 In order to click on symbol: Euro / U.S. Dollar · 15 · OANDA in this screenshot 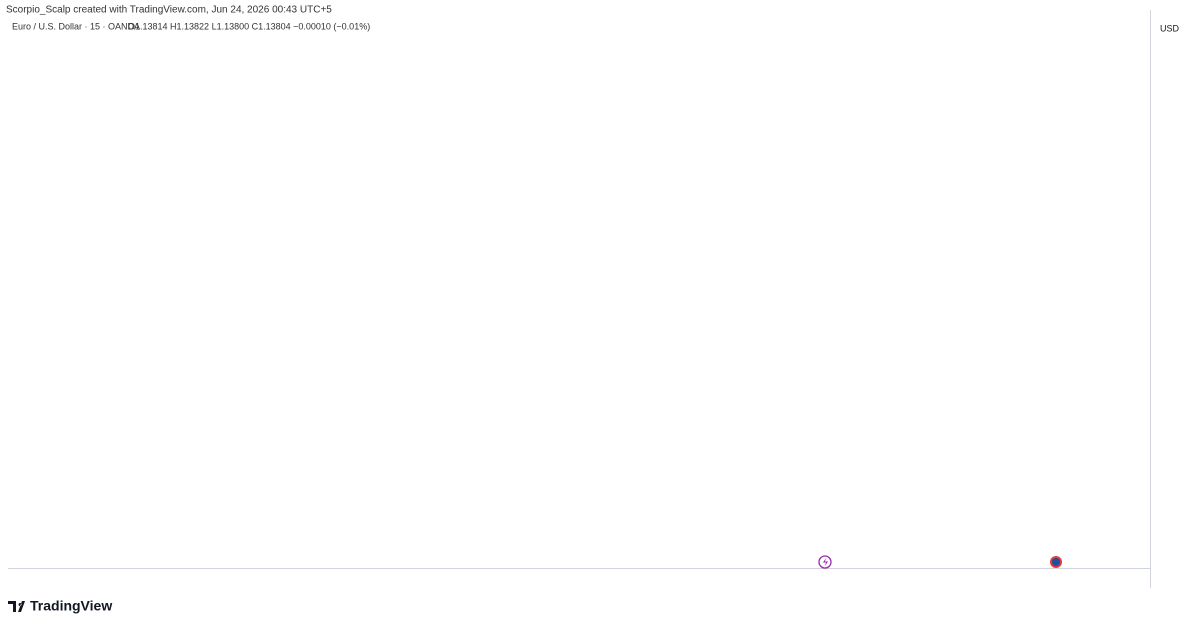, I will do `click(76, 26)`.